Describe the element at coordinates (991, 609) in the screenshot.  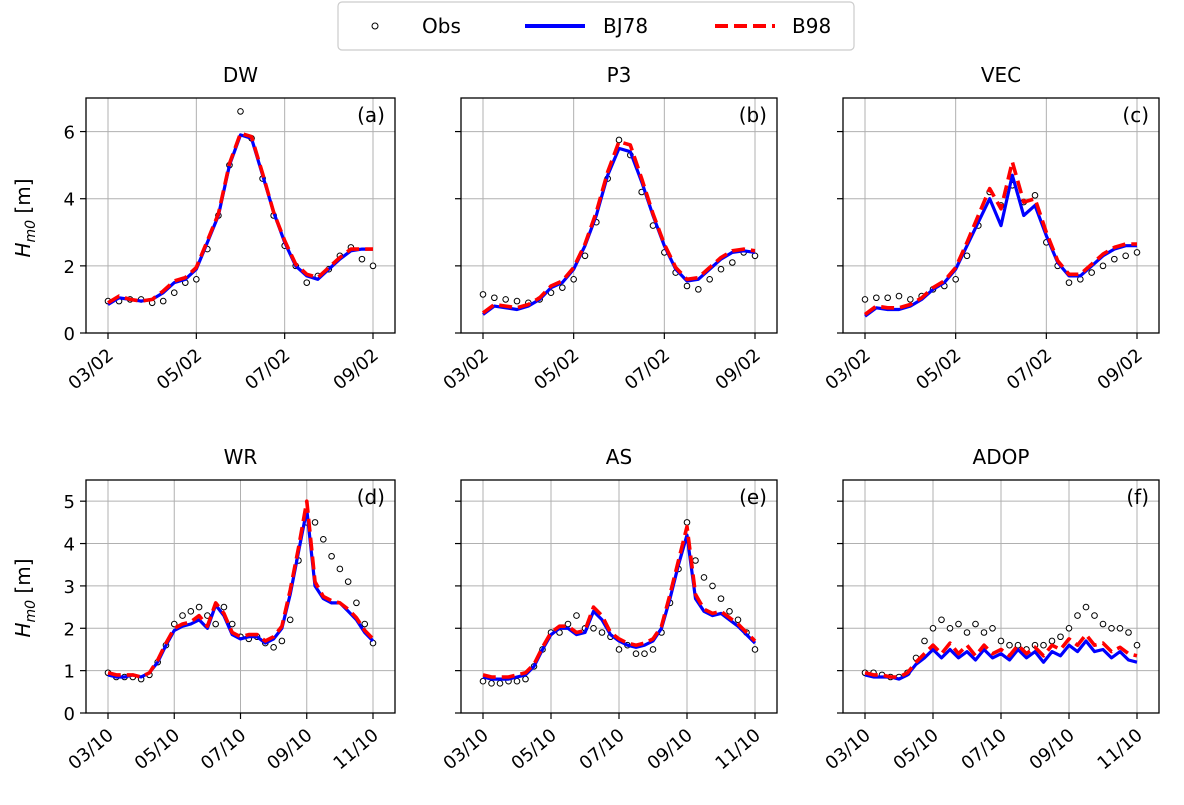
I see `panel-adop: 03/10 05/10 07/10 09/10 11/10 ADOP (f)` at that location.